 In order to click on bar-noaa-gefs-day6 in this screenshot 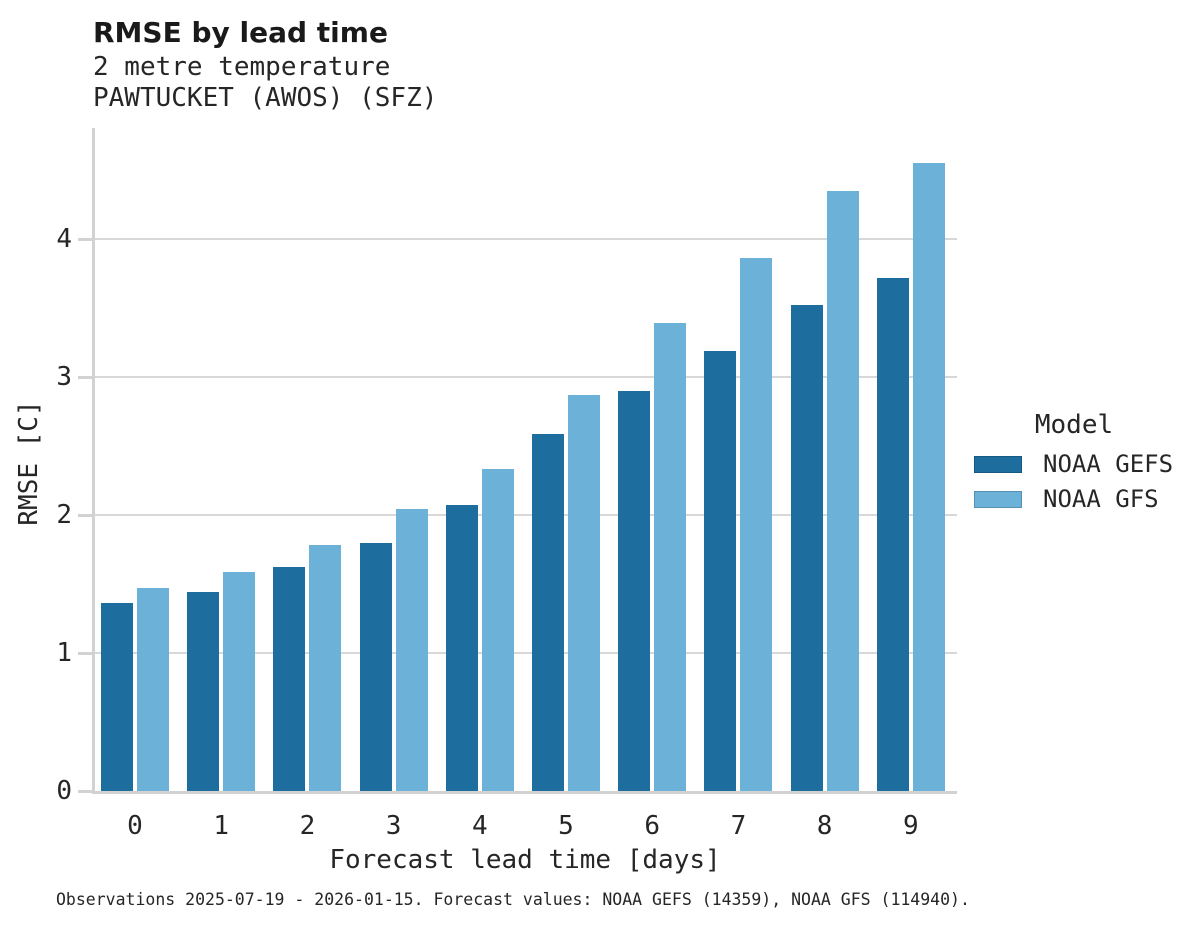, I will do `click(634, 591)`.